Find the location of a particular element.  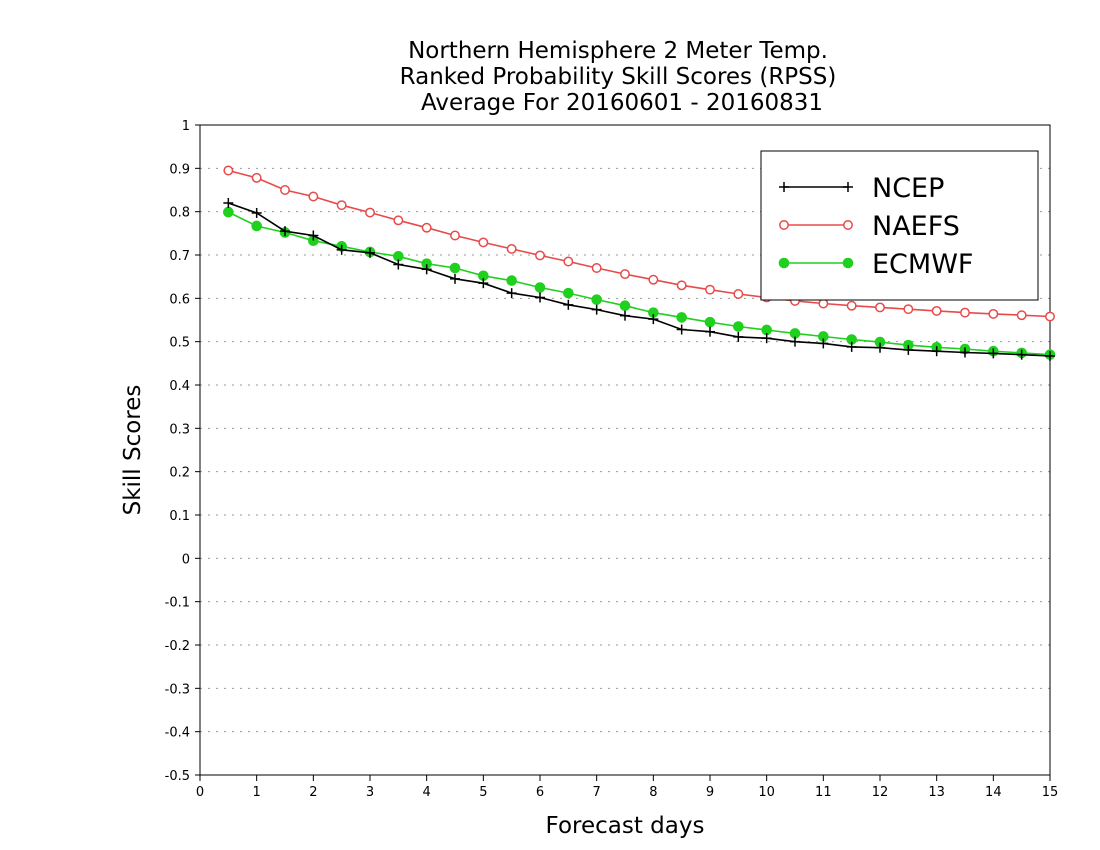

y-tick-label: 0.5 is located at coordinates (179, 343).